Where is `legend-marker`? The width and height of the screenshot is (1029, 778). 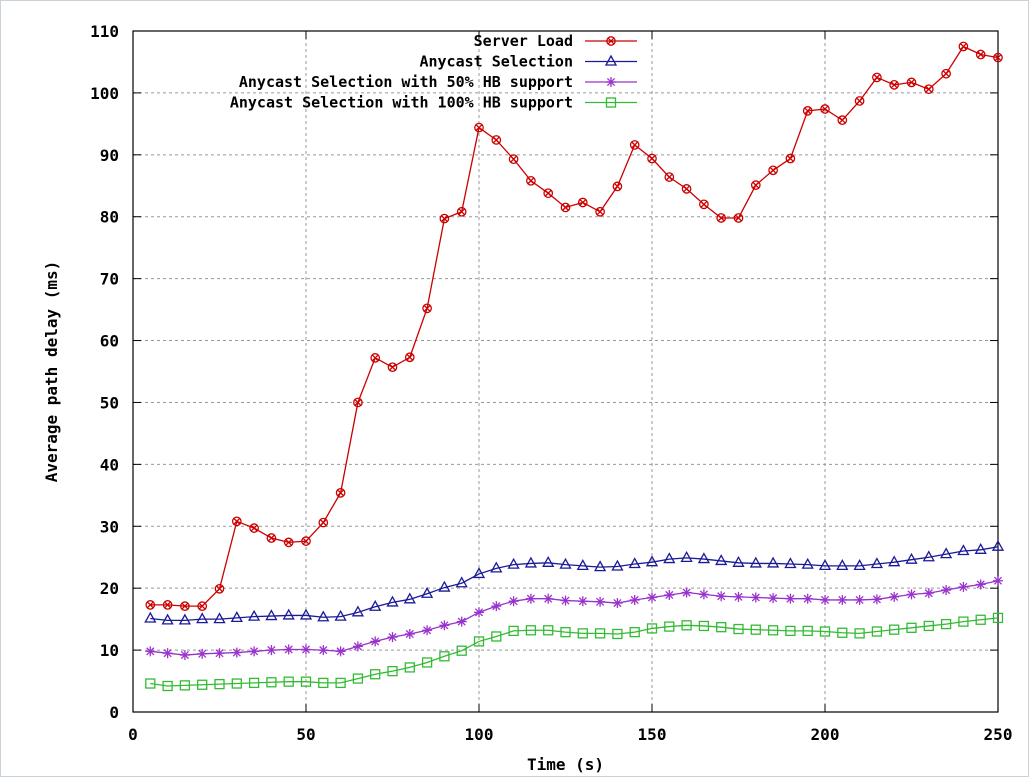
legend-marker is located at coordinates (611, 102).